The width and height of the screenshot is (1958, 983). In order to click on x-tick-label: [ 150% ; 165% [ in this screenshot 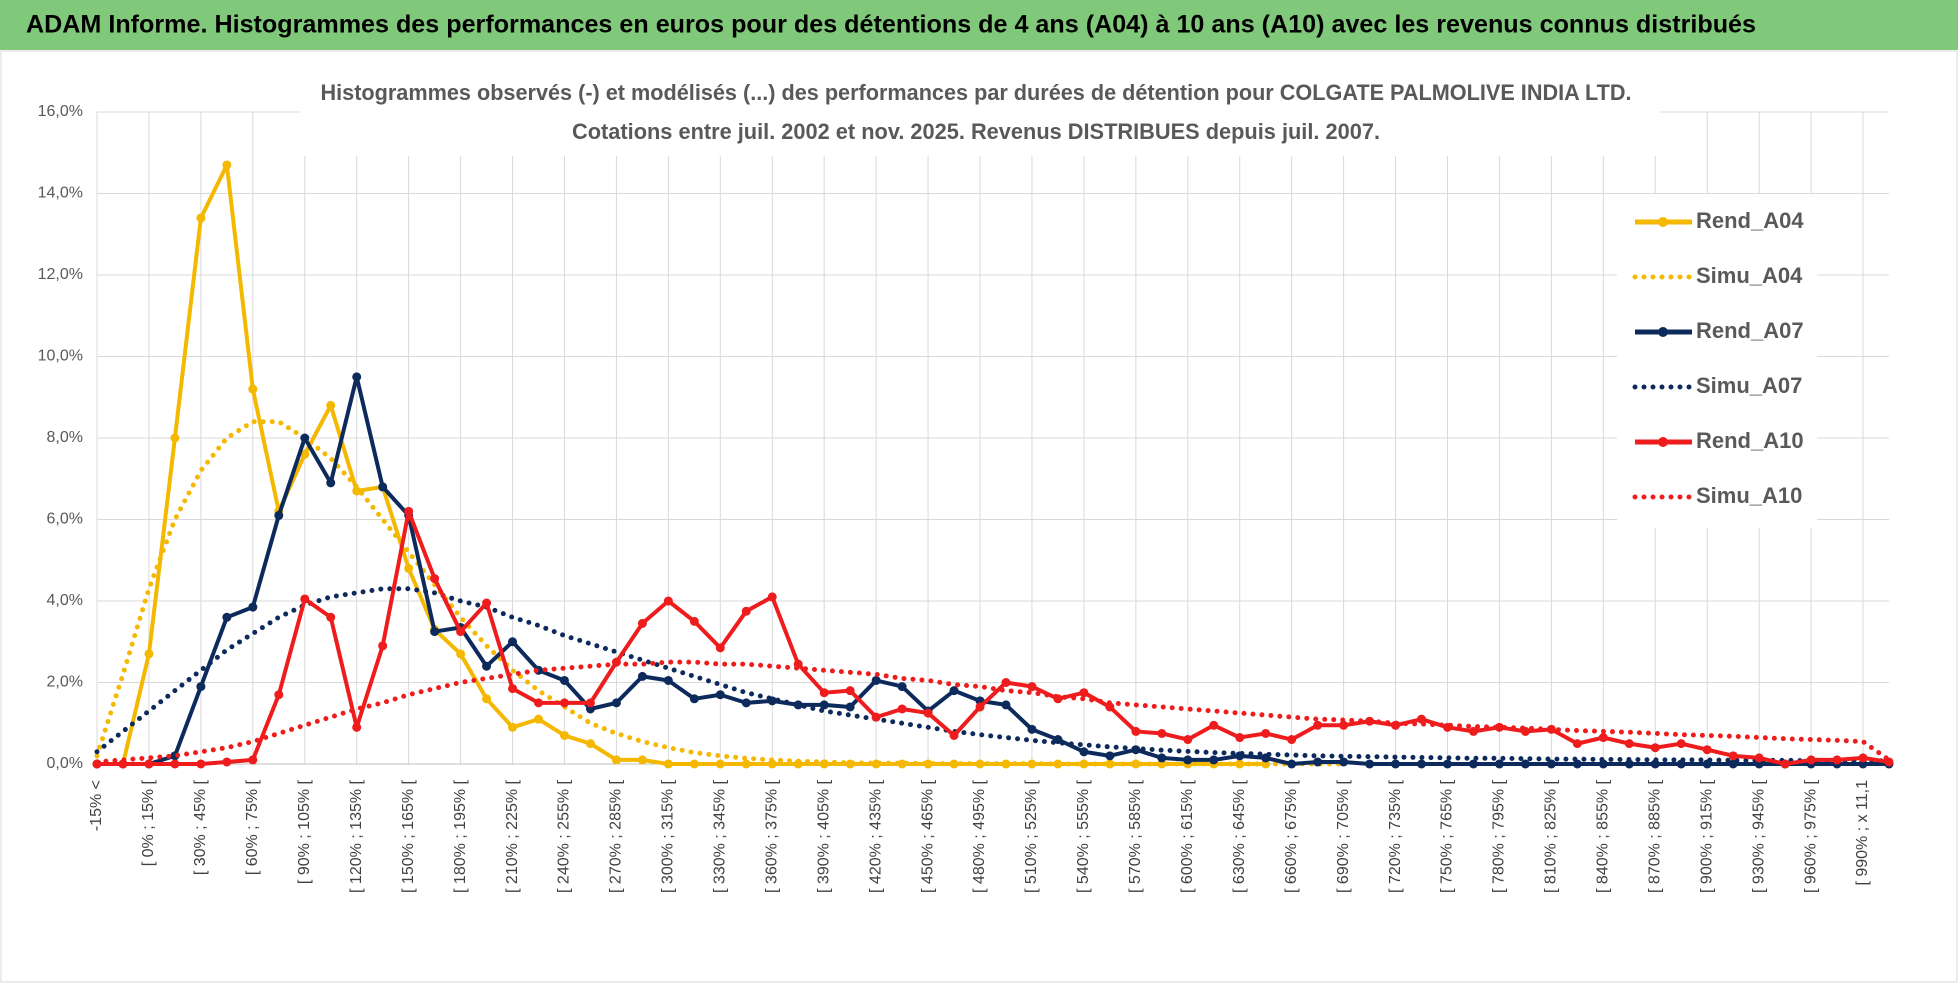, I will do `click(408, 836)`.